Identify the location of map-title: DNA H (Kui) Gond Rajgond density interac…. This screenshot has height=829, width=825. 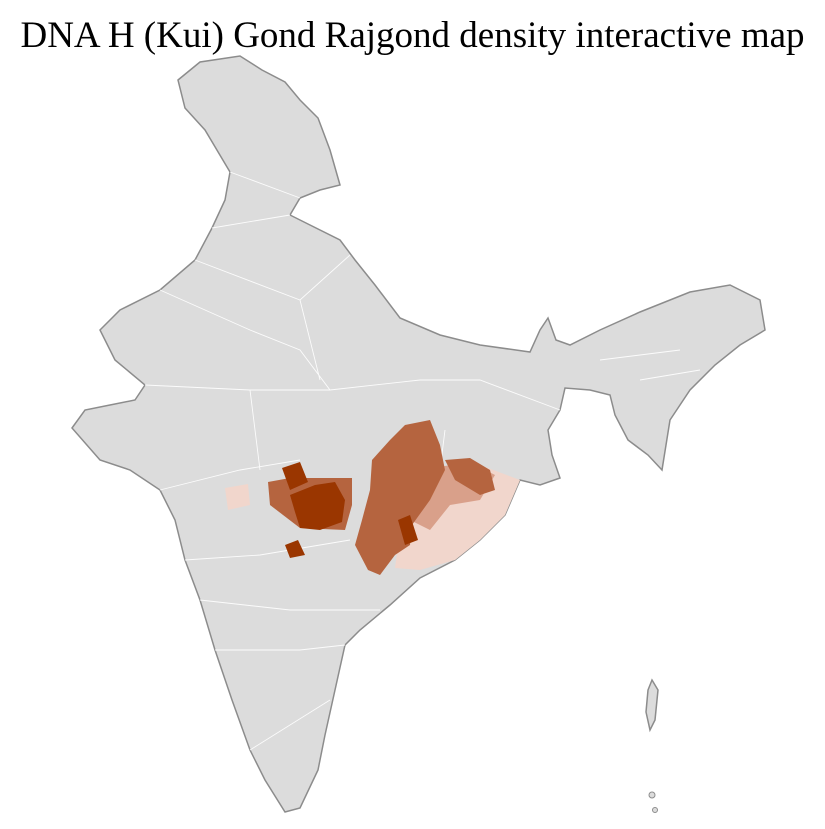
(412, 35).